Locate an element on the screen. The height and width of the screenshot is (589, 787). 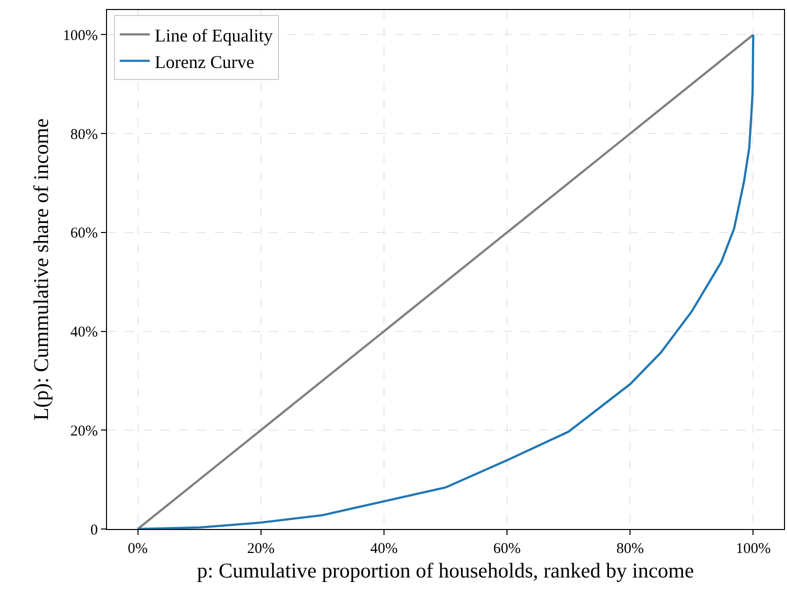
legend-label: Line of Equality is located at coordinates (213, 35).